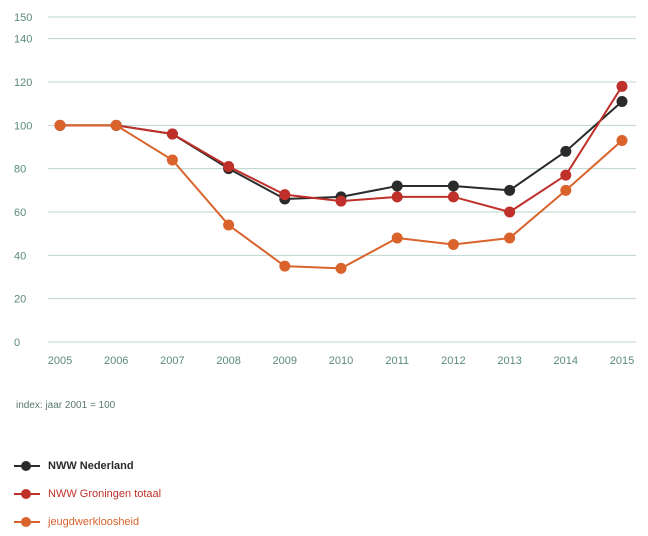  I want to click on y-tick-label: 40, so click(20, 256).